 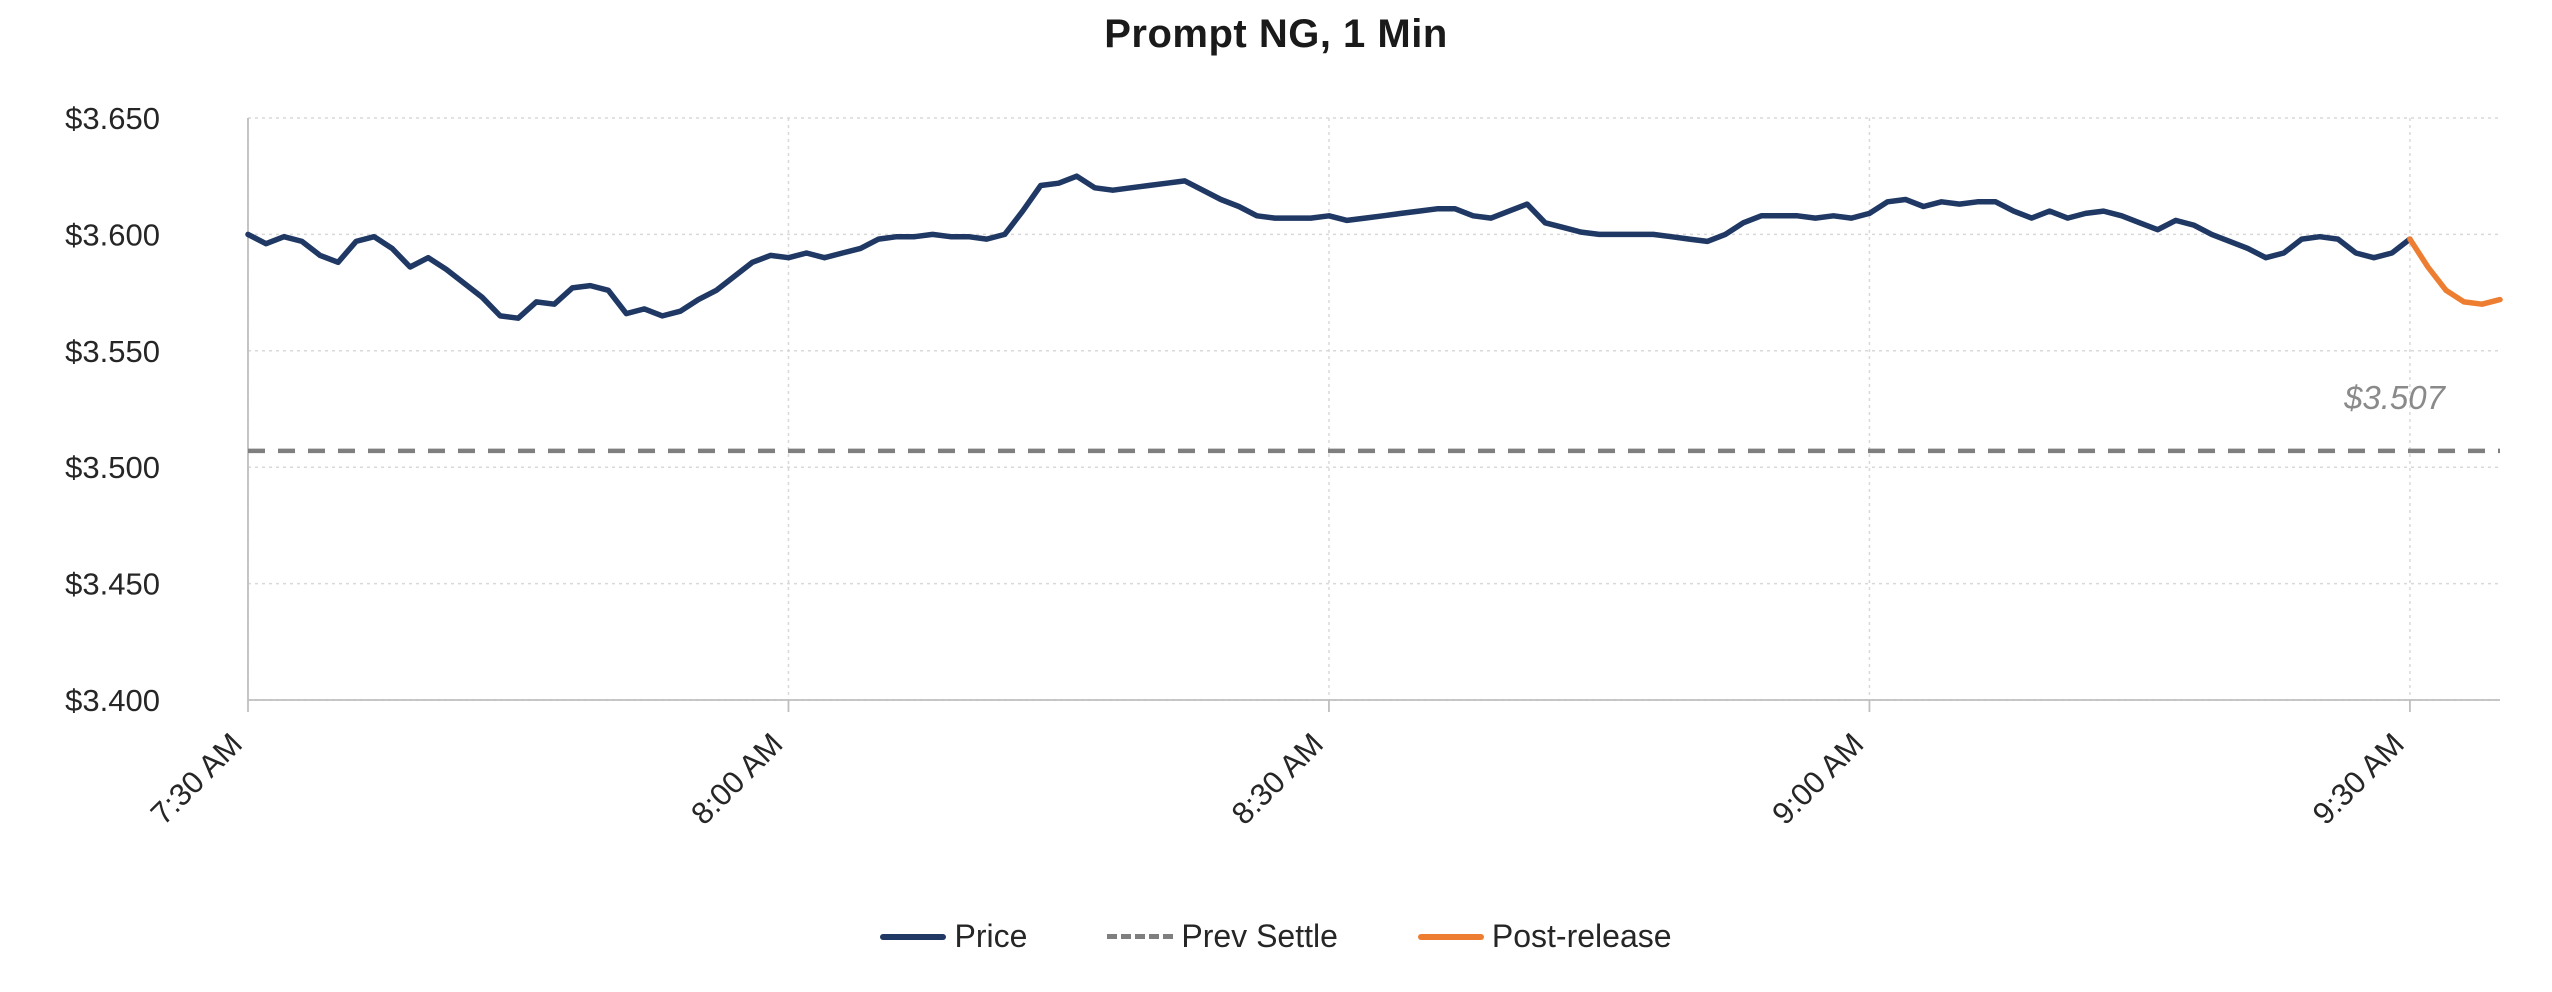 I want to click on legend-item-post-release: Post-release, so click(x=1544, y=936).